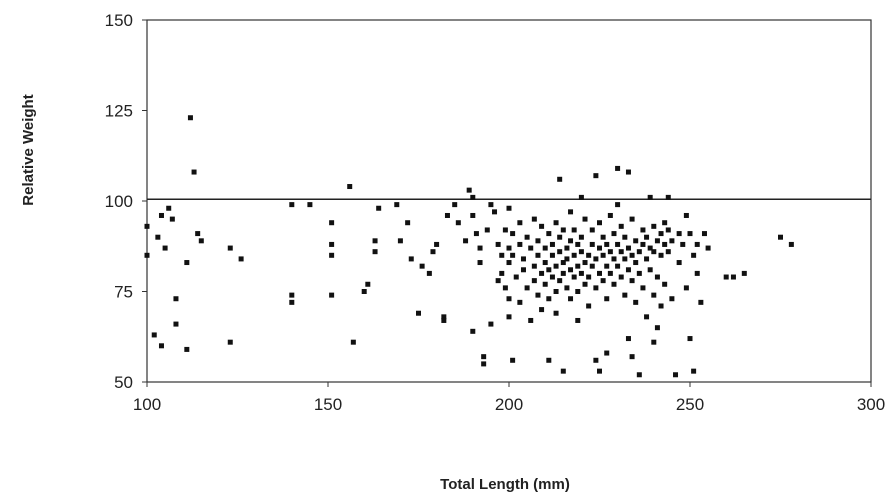 The width and height of the screenshot is (894, 499). I want to click on y-tick-label: 50, so click(123, 382).